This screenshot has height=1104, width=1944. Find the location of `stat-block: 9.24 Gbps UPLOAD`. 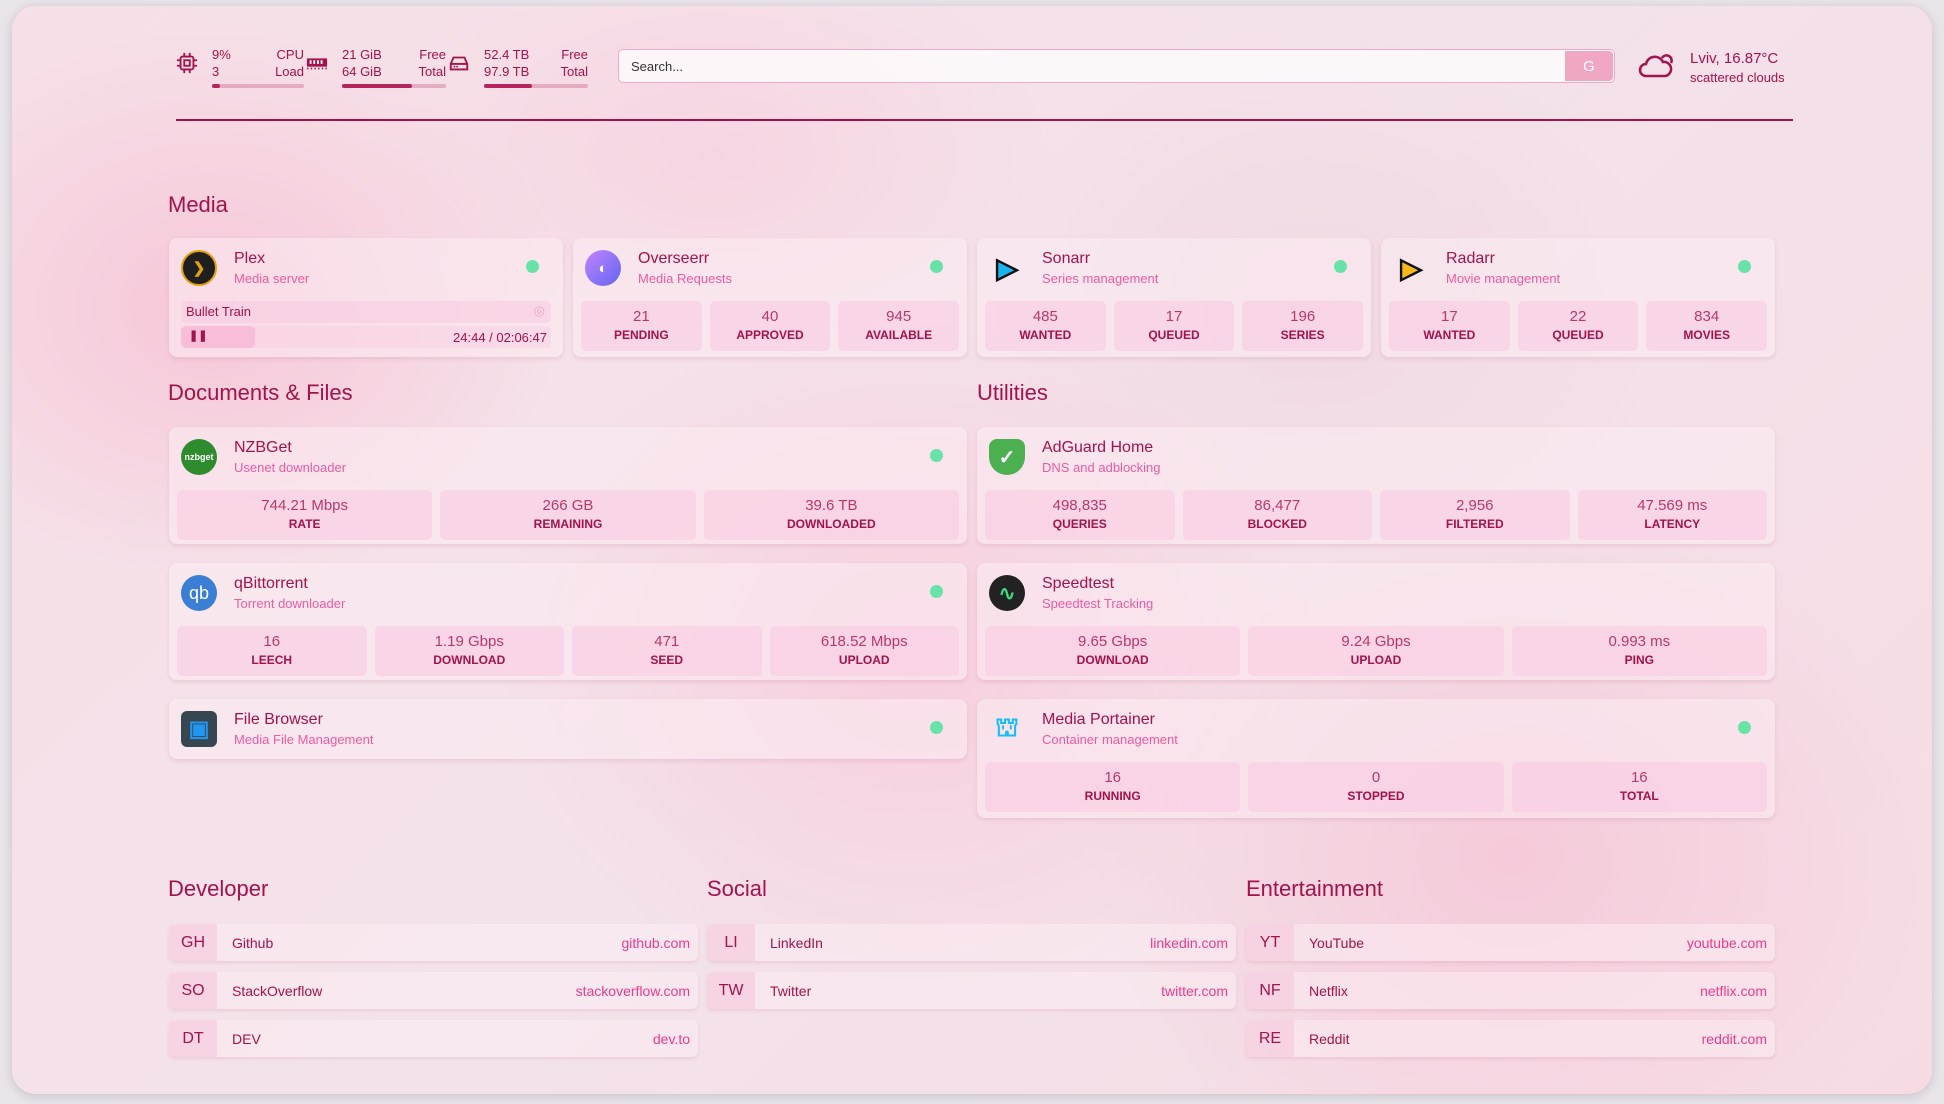

stat-block: 9.24 Gbps UPLOAD is located at coordinates (1376, 651).